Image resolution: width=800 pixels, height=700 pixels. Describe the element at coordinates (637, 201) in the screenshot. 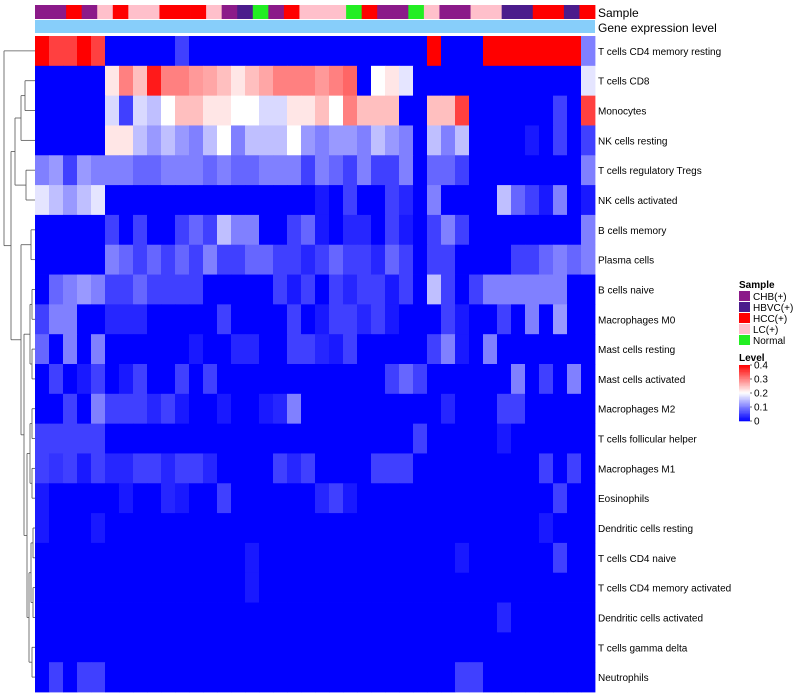

I see `row-label: NK cells activated` at that location.